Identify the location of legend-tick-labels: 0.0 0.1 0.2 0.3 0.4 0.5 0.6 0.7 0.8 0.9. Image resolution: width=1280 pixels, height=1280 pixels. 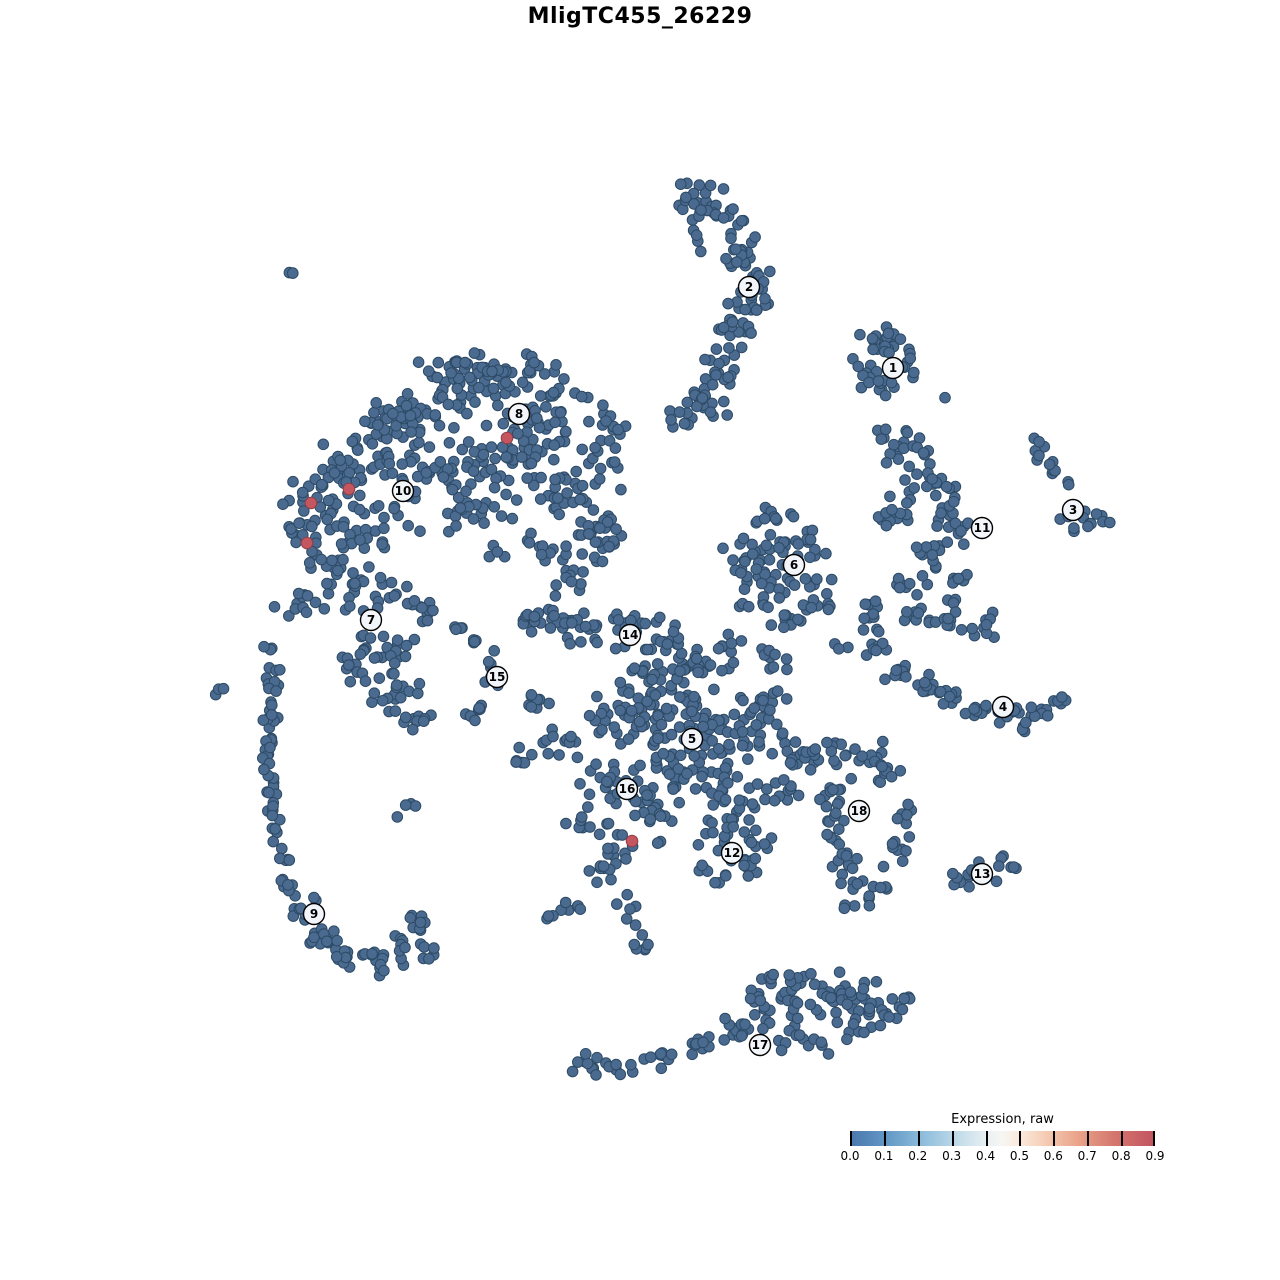
(1002, 1158).